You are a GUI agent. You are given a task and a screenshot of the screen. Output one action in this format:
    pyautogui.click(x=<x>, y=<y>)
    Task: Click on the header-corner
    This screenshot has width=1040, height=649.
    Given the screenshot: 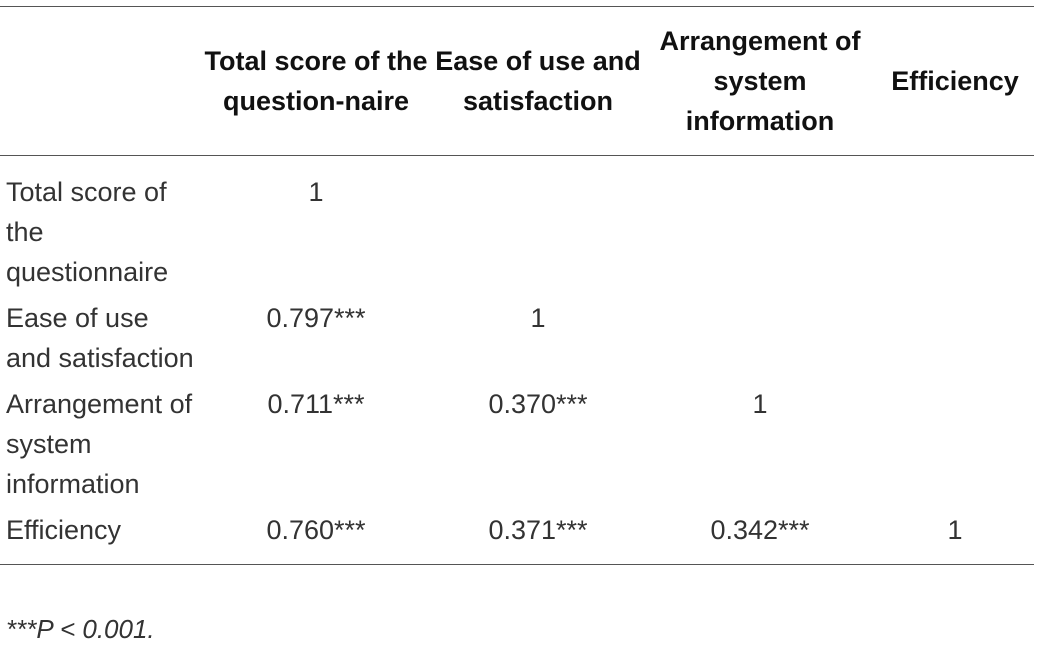 What is the action you would take?
    pyautogui.click(x=100, y=81)
    